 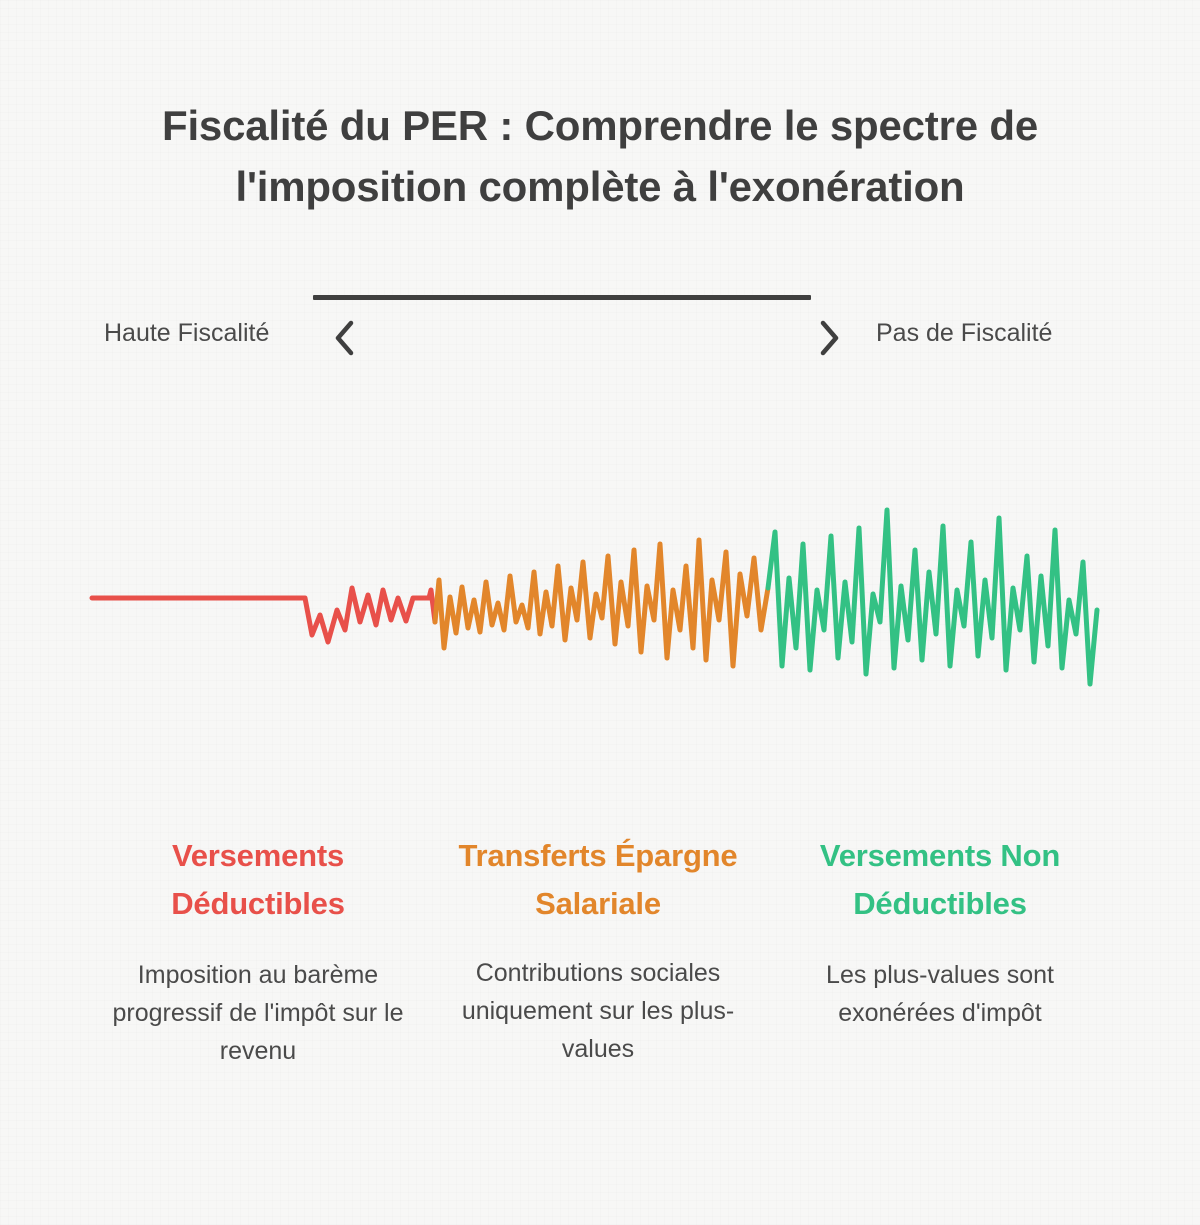 I want to click on chevron-left-icon, so click(x=345, y=338).